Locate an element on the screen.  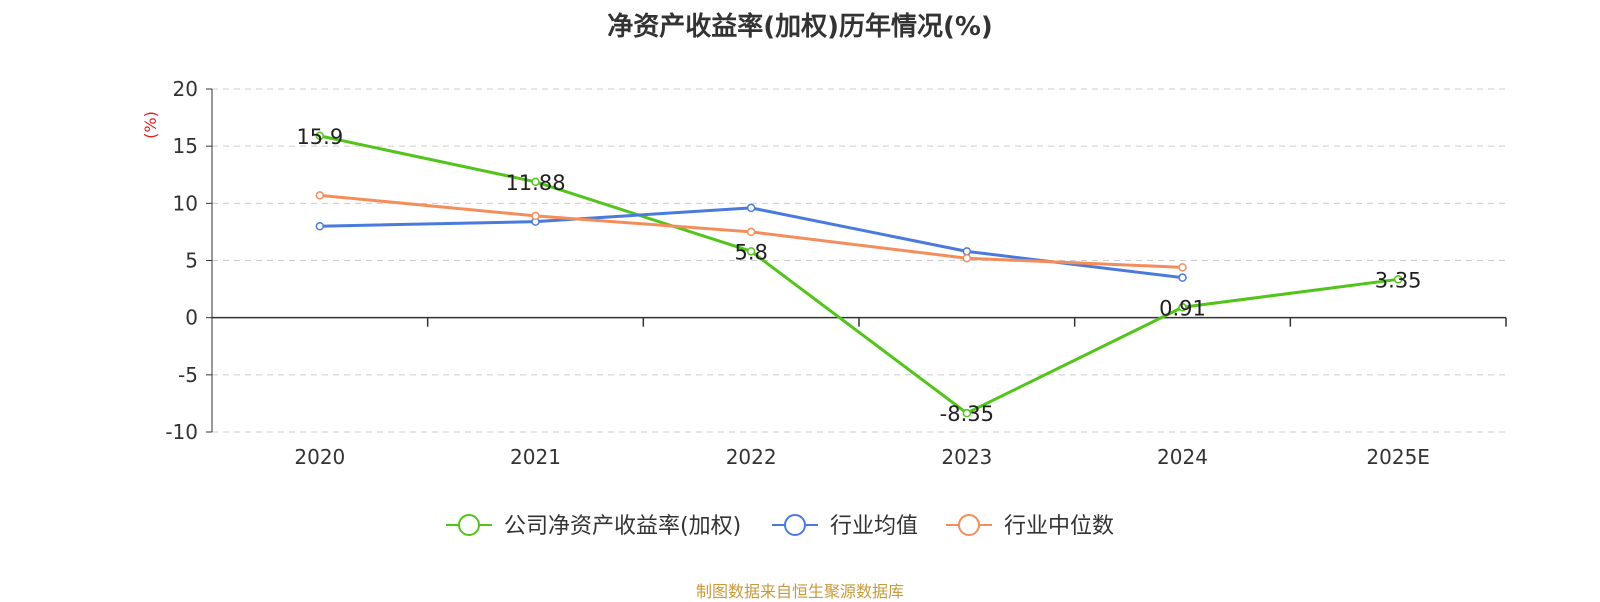
y-tick-label: -10 is located at coordinates (181, 432).